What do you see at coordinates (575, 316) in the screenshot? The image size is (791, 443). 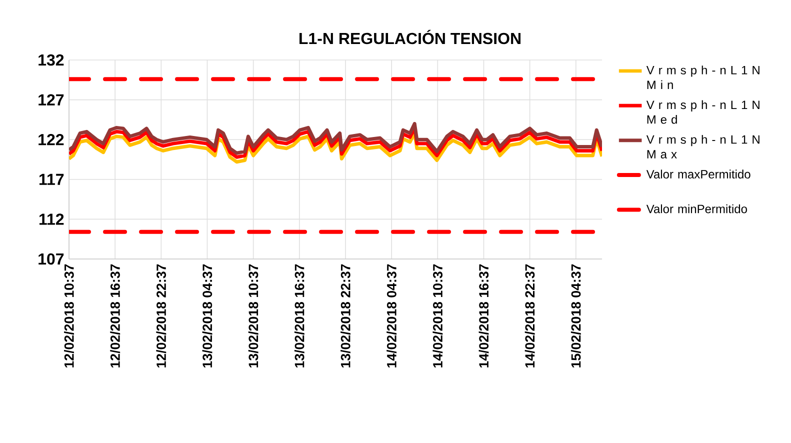 I see `x-tick-label: 15/02/2018 04:37` at bounding box center [575, 316].